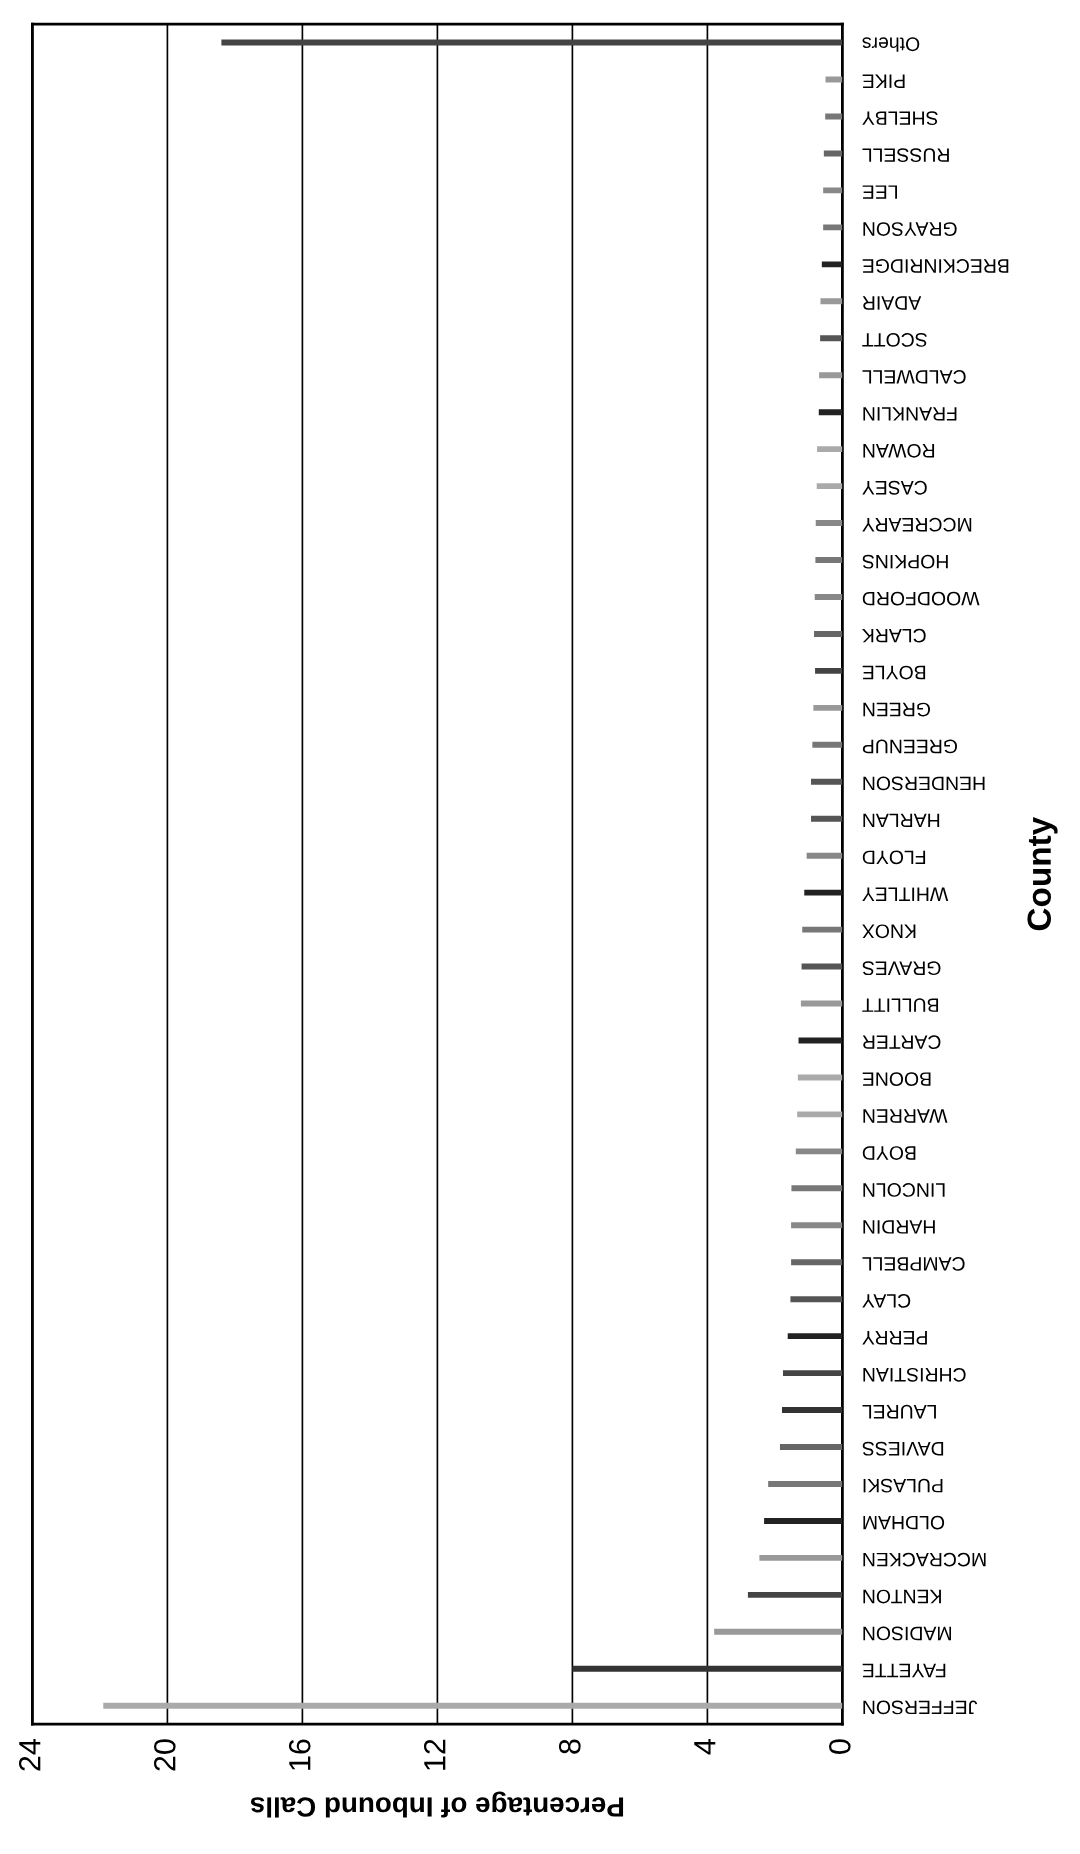 This screenshot has height=1854, width=1080. Describe the element at coordinates (904, 1190) in the screenshot. I see `y-tick-label: LINCOLN` at that location.